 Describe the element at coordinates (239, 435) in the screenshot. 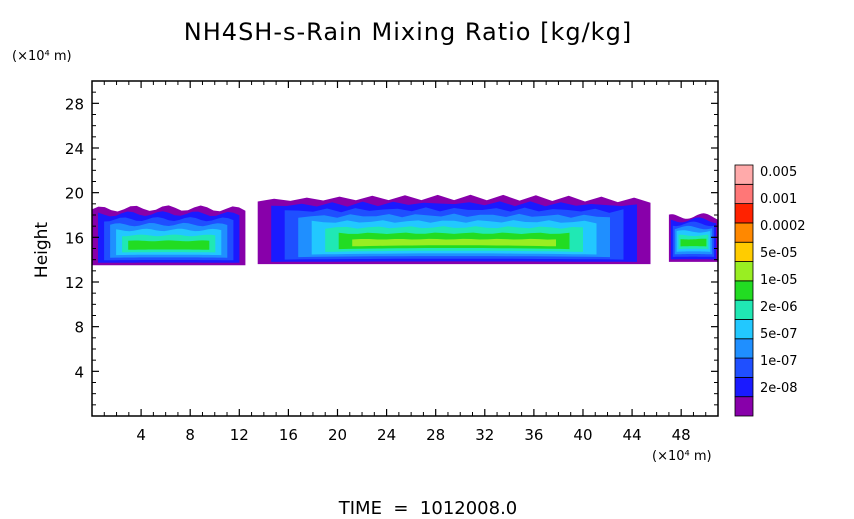

I see `x-tick-label: 12` at that location.